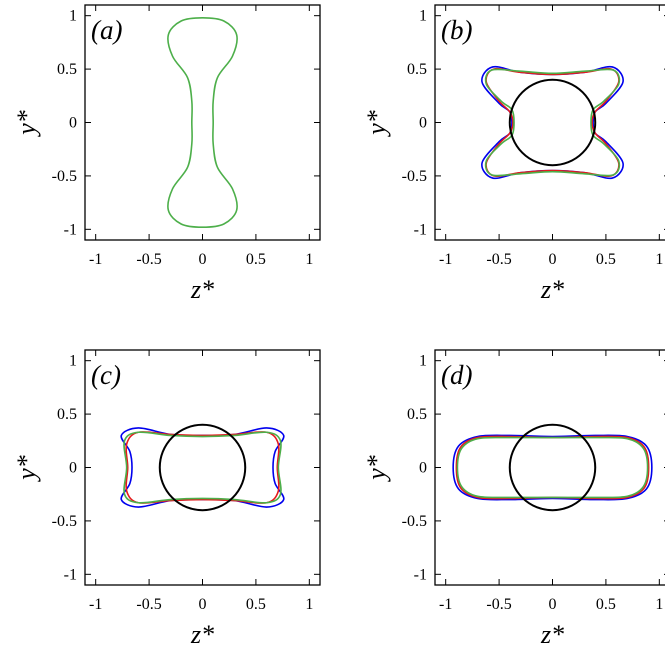 This screenshot has height=645, width=665. What do you see at coordinates (456, 375) in the screenshot?
I see `panel-label: (d)` at bounding box center [456, 375].